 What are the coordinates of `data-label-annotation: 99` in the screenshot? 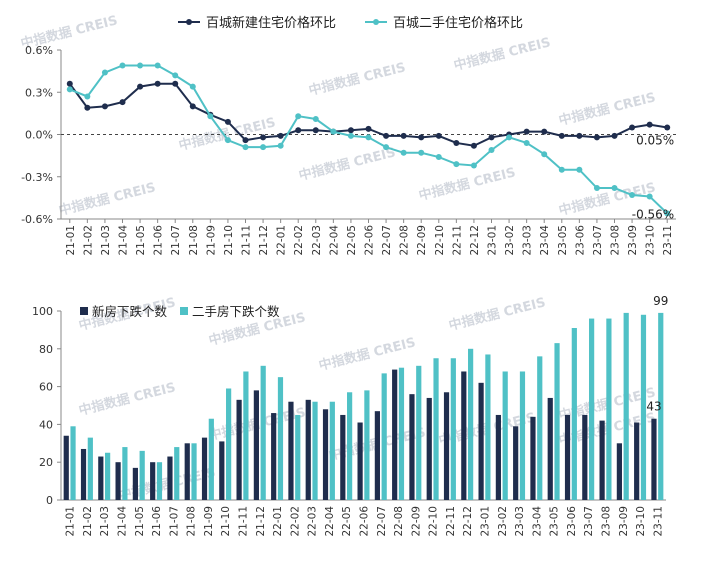 It's located at (660, 301).